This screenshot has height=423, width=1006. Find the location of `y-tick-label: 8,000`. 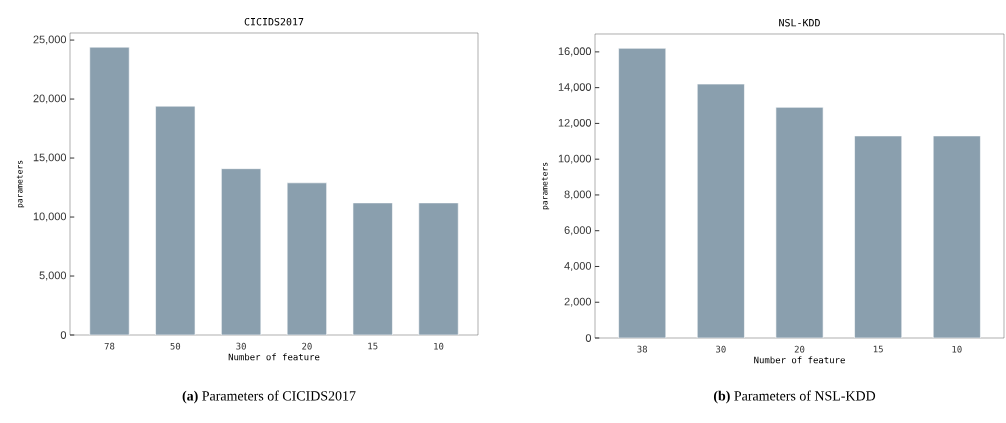

y-tick-label: 8,000 is located at coordinates (578, 195).